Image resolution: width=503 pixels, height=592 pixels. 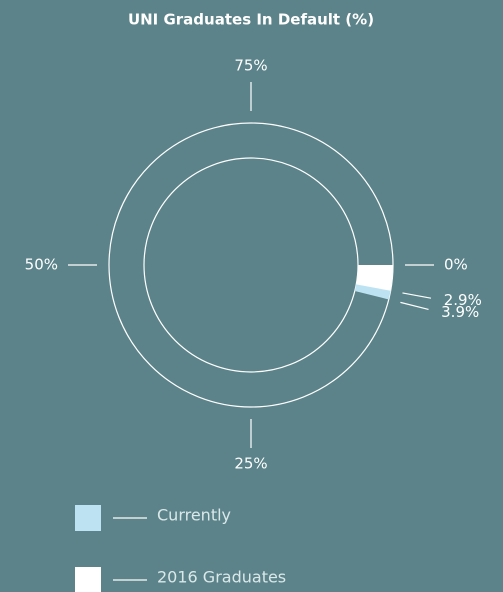 I want to click on tick-label: 50%, so click(x=41, y=265).